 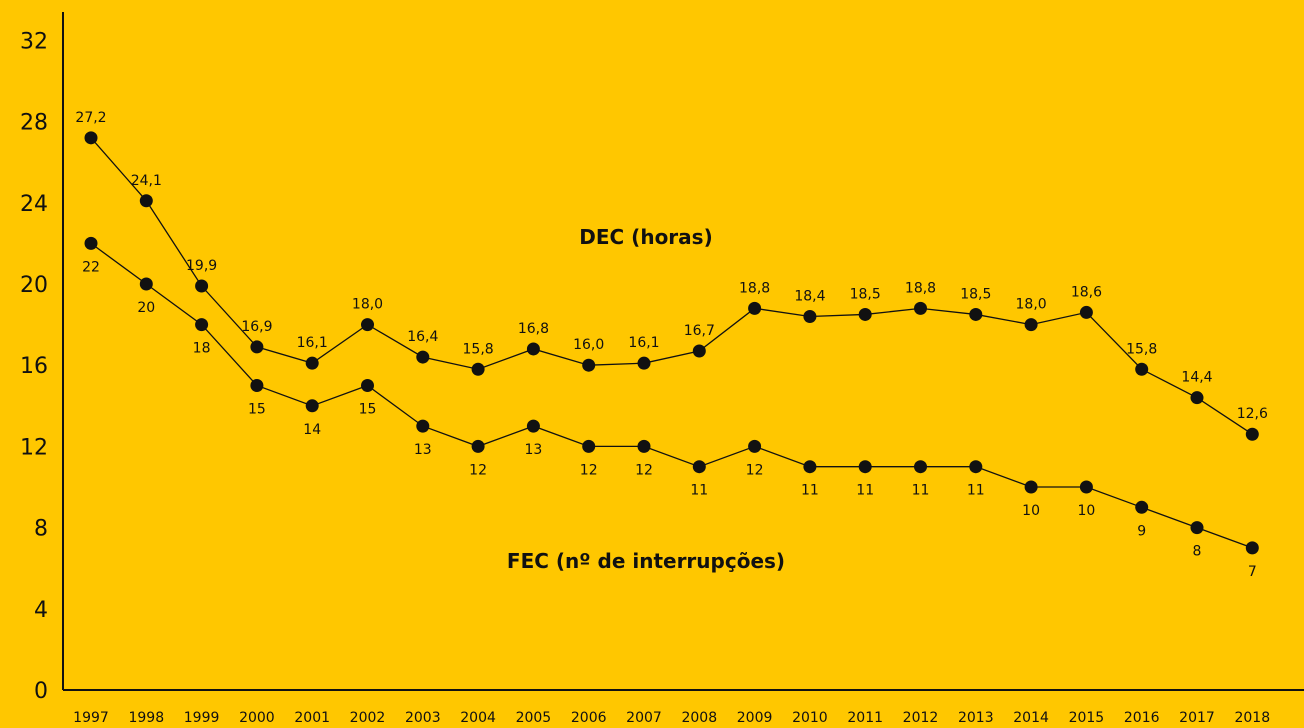 What do you see at coordinates (146, 718) in the screenshot?
I see `x-tick-label: 1998` at bounding box center [146, 718].